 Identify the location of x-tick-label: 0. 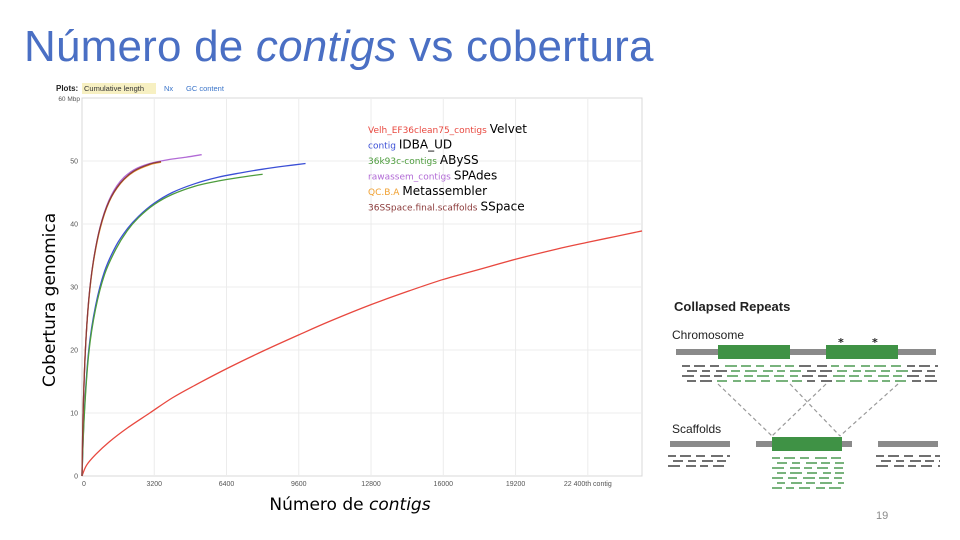
(84, 484).